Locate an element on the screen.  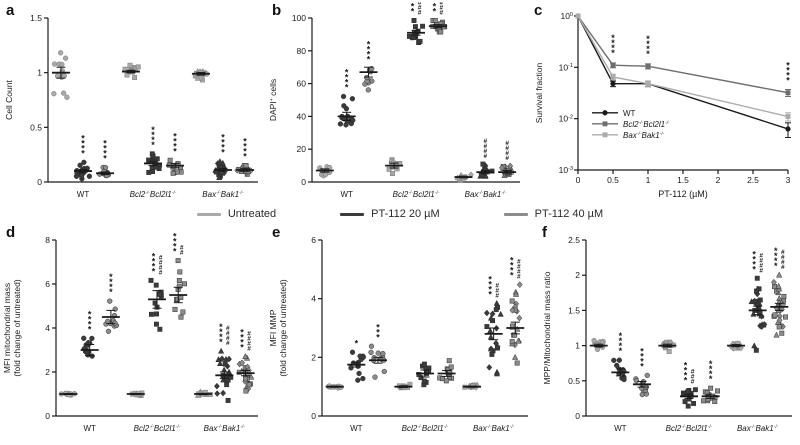
svg-text: 10⁻³ is located at coordinates (566, 170).